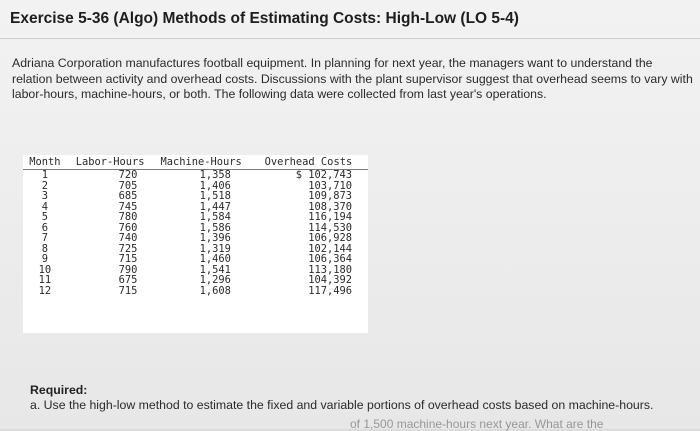 The height and width of the screenshot is (431, 700). What do you see at coordinates (195, 238) in the screenshot?
I see `table-row: 7 740 1,396 106,928` at bounding box center [195, 238].